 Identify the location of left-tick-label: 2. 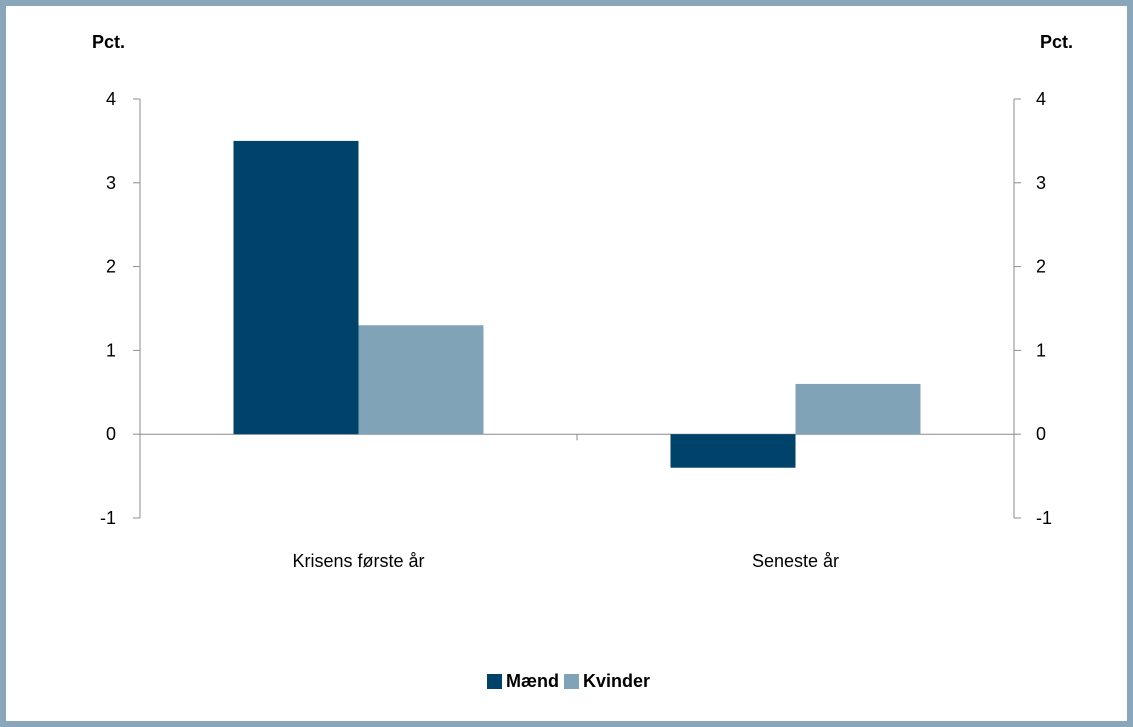
(111, 267).